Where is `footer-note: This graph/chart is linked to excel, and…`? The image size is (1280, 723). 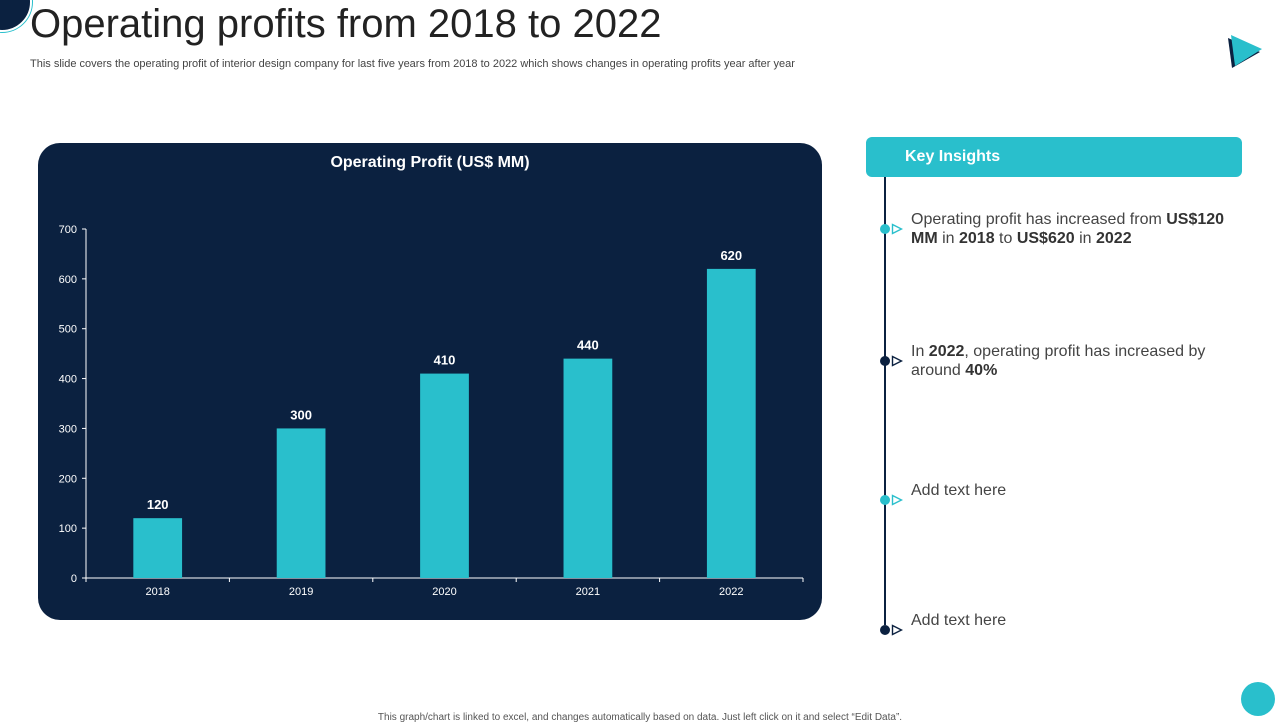 footer-note: This graph/chart is linked to excel, and… is located at coordinates (640, 717).